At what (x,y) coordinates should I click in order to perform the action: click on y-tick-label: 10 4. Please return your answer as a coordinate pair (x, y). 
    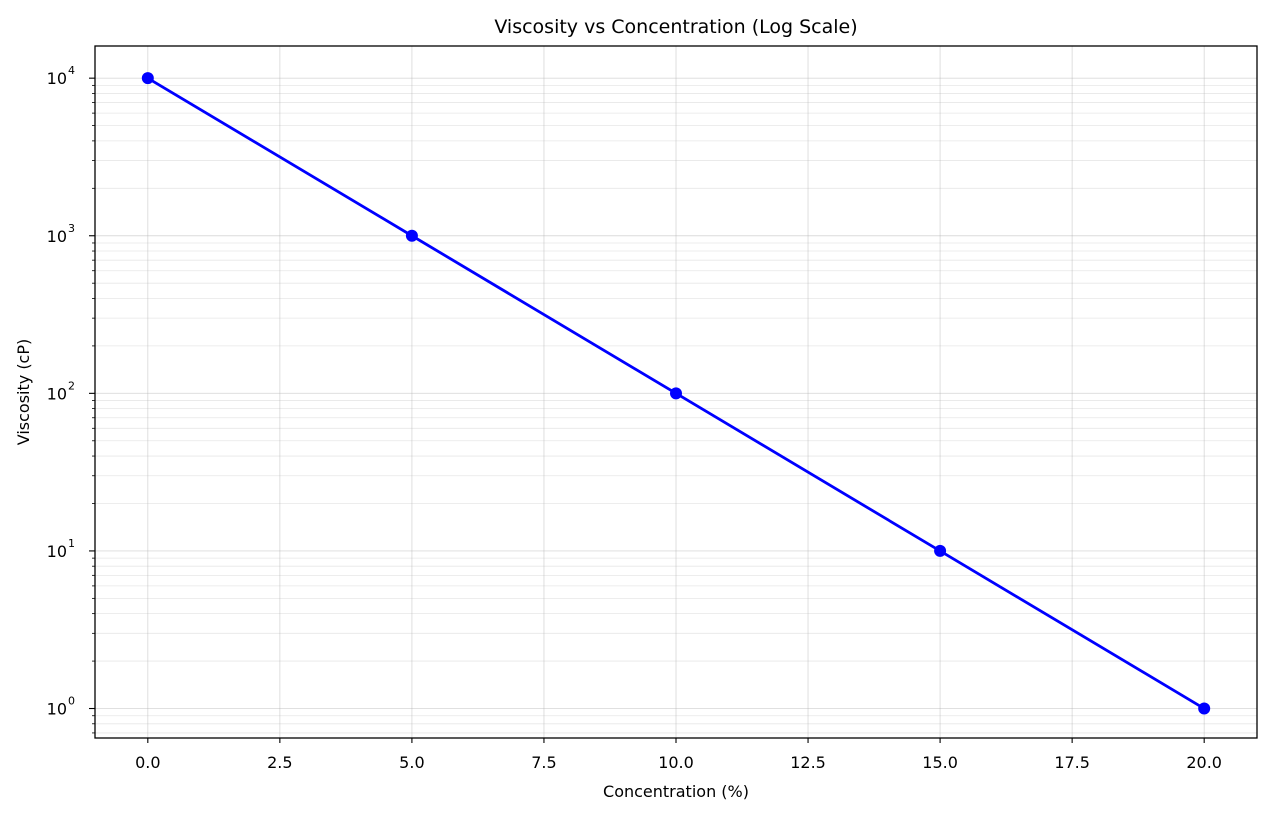
    Looking at the image, I should click on (61, 76).